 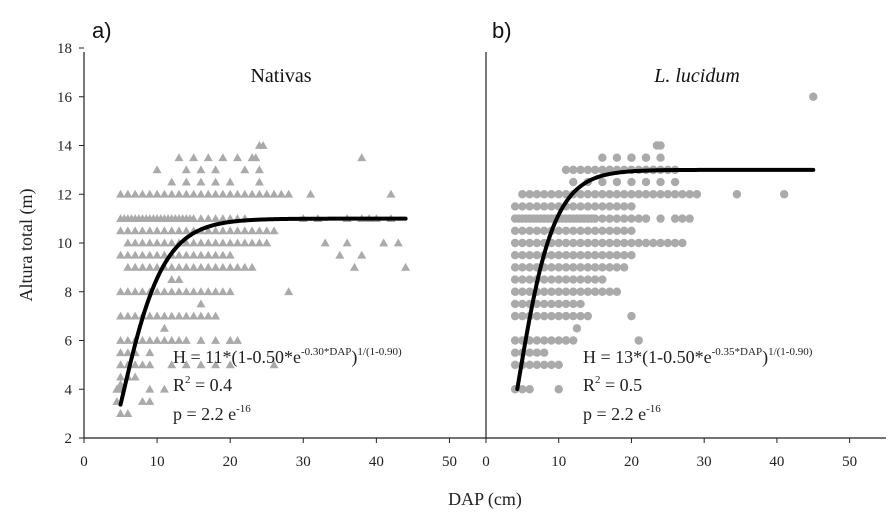 I want to click on panel-a-label: a), so click(x=102, y=30).